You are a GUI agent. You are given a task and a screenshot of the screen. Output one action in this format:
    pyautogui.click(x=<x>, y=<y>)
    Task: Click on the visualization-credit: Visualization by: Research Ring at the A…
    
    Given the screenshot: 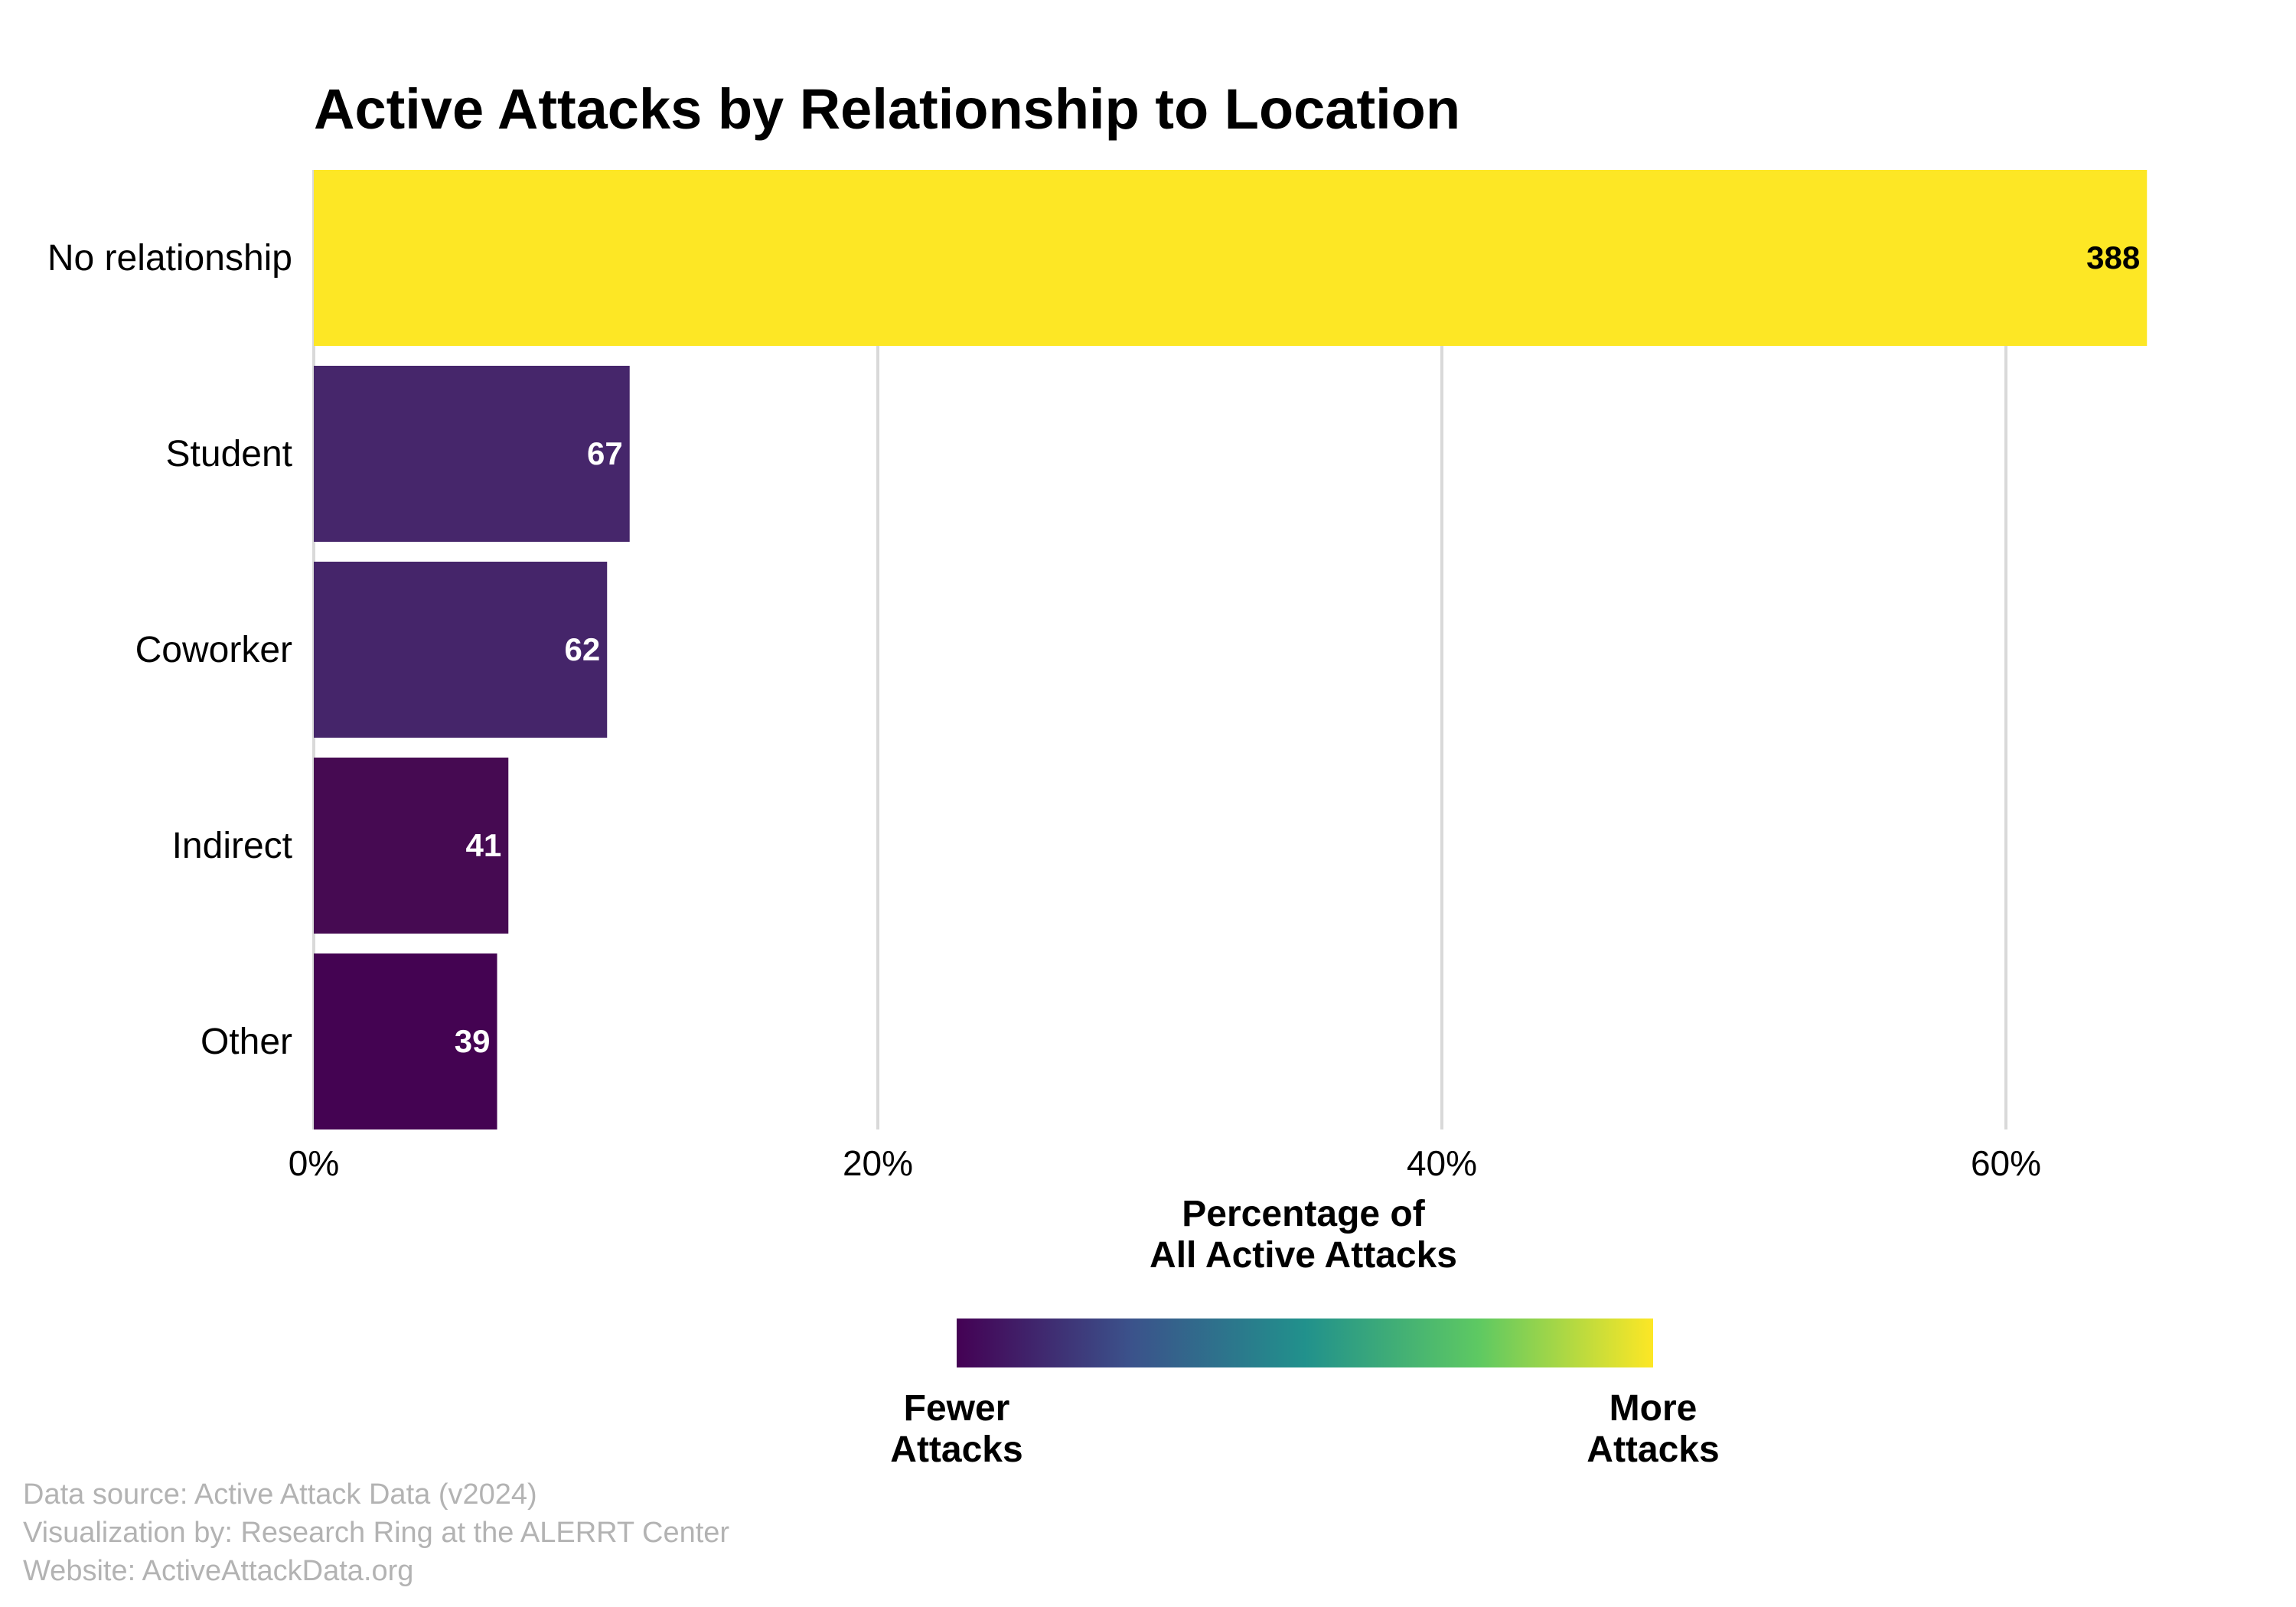 What is the action you would take?
    pyautogui.click(x=376, y=1533)
    